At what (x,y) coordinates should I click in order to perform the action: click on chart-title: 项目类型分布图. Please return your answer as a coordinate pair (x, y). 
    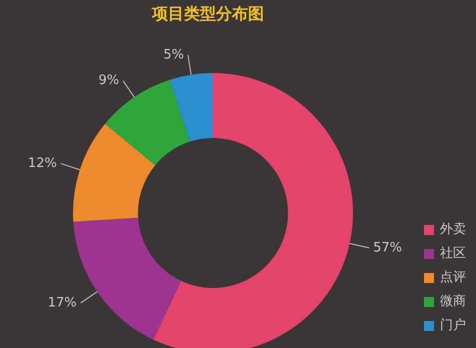
    Looking at the image, I should click on (207, 14).